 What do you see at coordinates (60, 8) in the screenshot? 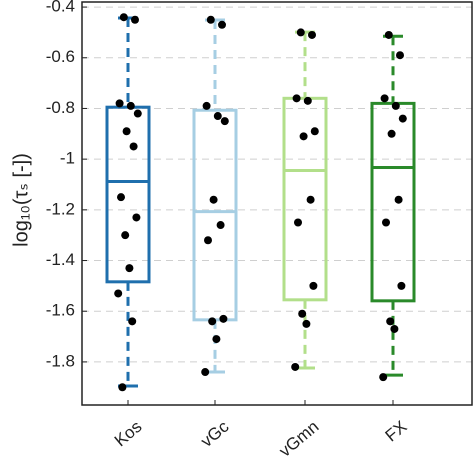
I see `y-tick-label: -0.4` at bounding box center [60, 8].